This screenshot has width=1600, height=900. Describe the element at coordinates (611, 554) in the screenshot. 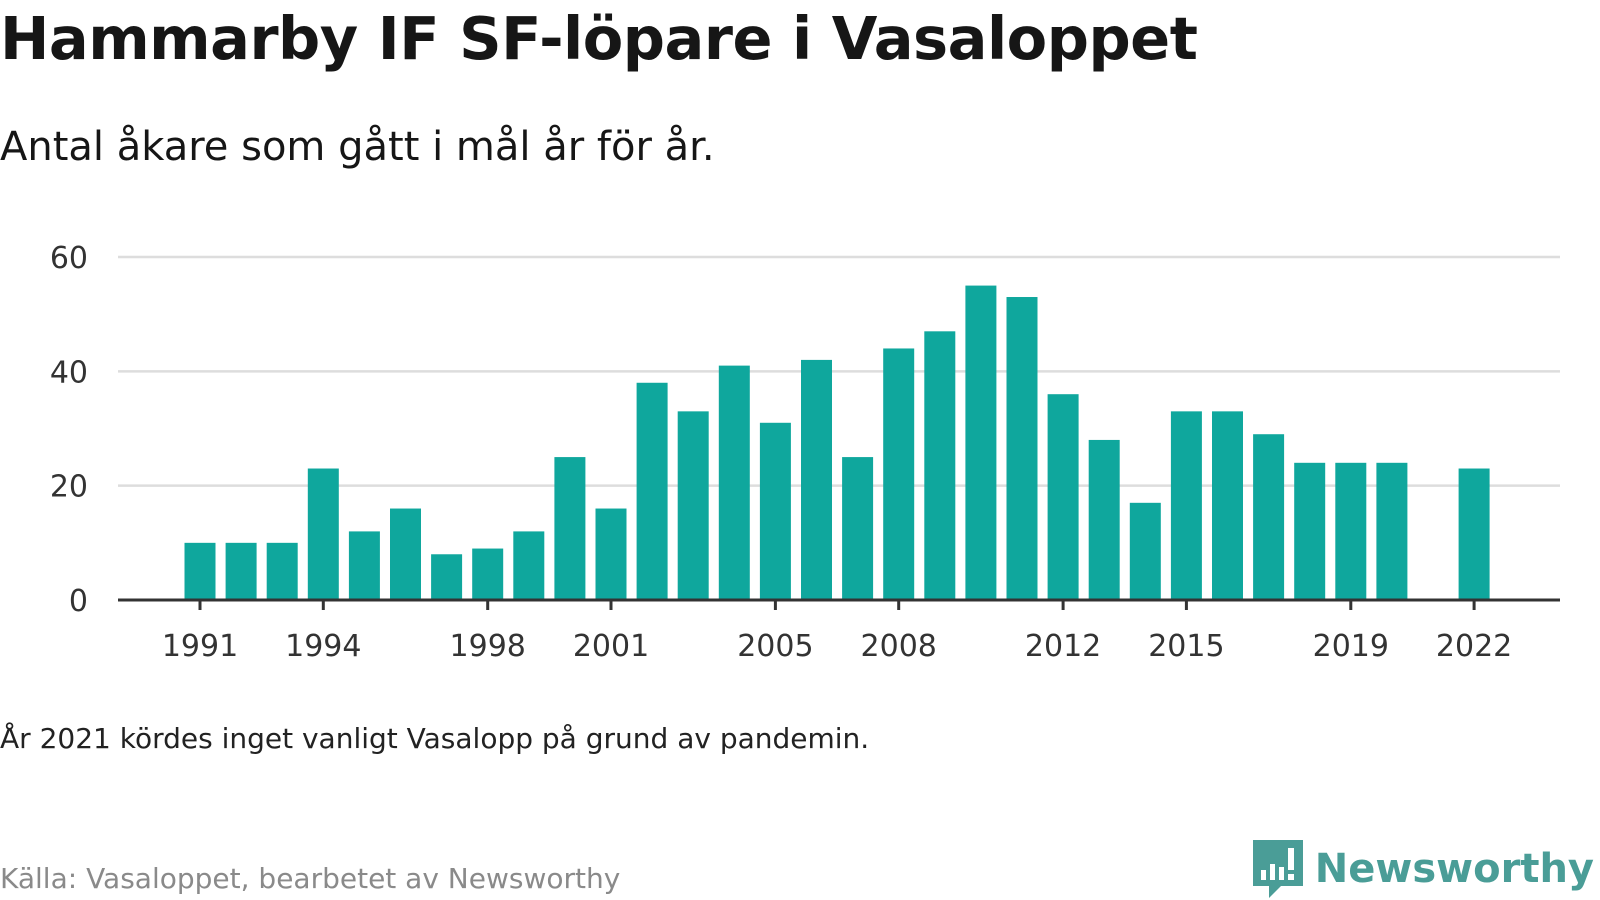

I see `bar-2001` at that location.